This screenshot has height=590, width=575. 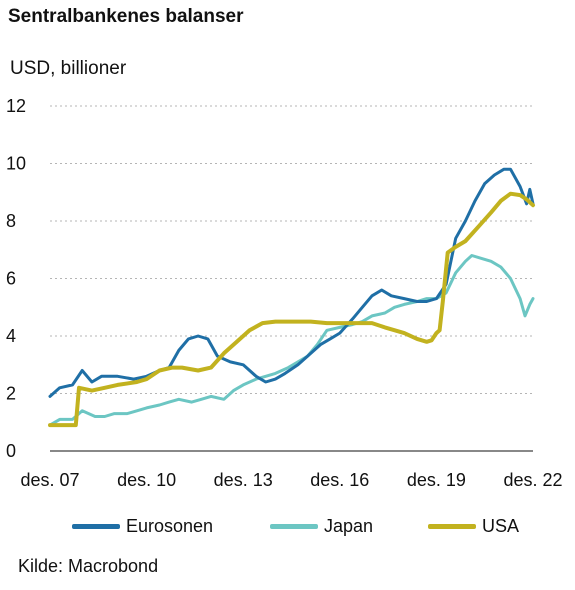 I want to click on legend-label-usa: USA, so click(x=501, y=526).